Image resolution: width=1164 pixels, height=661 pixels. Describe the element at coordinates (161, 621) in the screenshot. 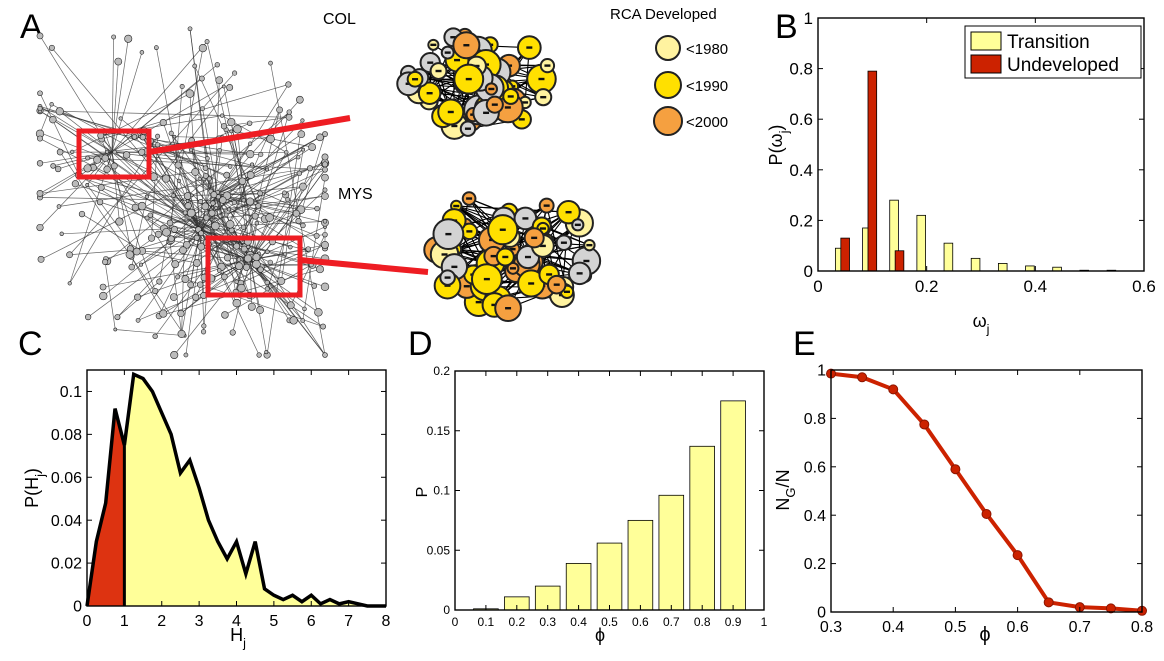

I see `x-tick-label: 2` at that location.